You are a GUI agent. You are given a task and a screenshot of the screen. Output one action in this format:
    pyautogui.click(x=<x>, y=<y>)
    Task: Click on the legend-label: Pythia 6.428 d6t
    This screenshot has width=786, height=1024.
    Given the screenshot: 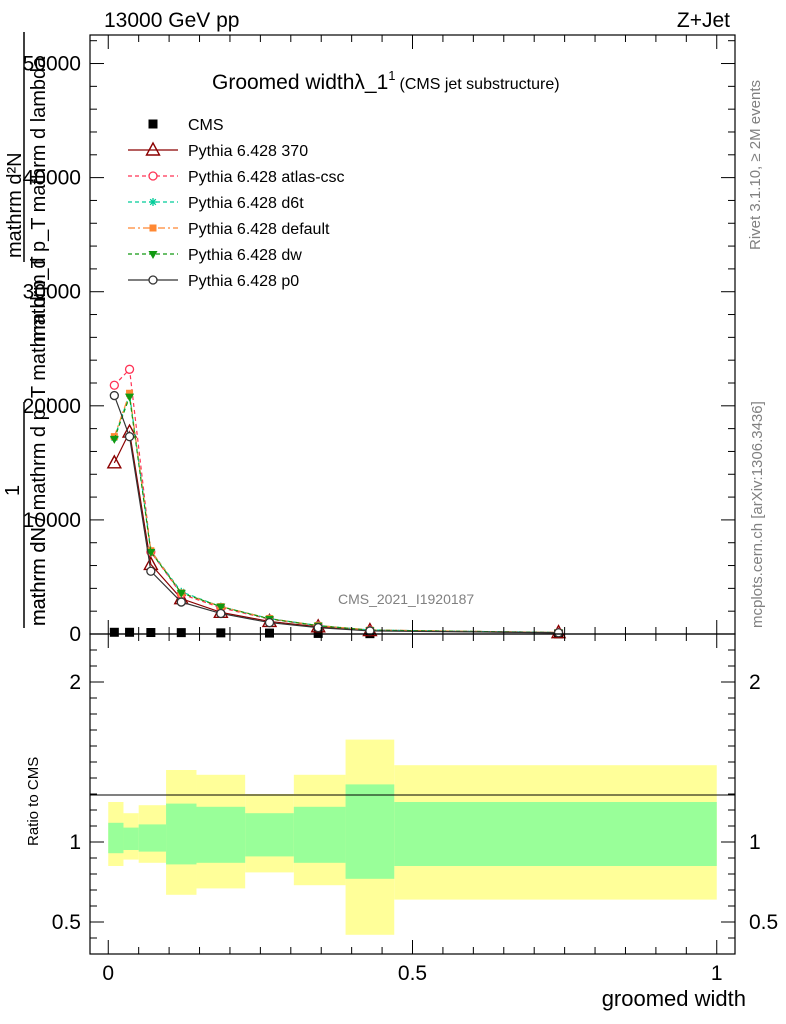 What is the action you would take?
    pyautogui.click(x=246, y=203)
    